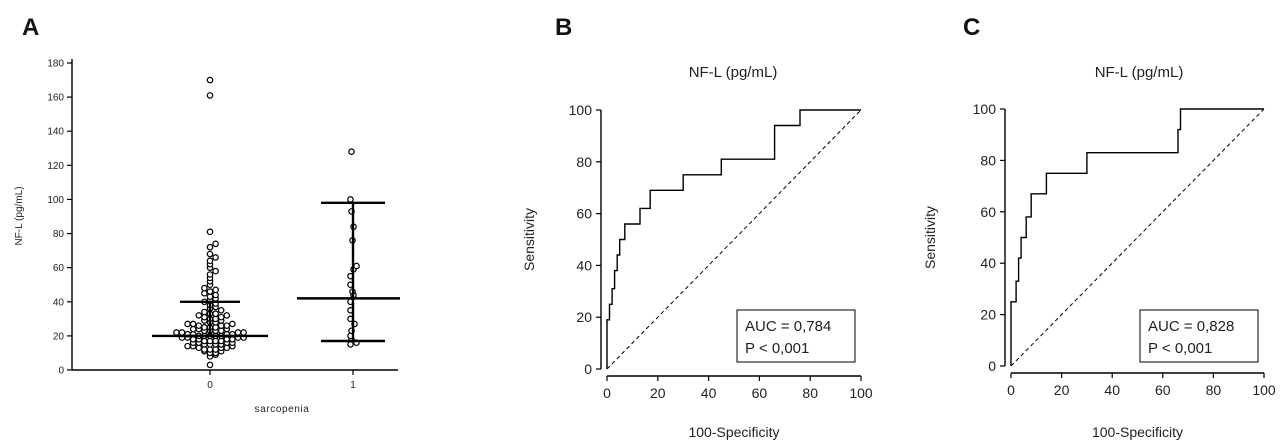 This screenshot has width=1283, height=442. I want to click on panel-label-a: A, so click(31, 27).